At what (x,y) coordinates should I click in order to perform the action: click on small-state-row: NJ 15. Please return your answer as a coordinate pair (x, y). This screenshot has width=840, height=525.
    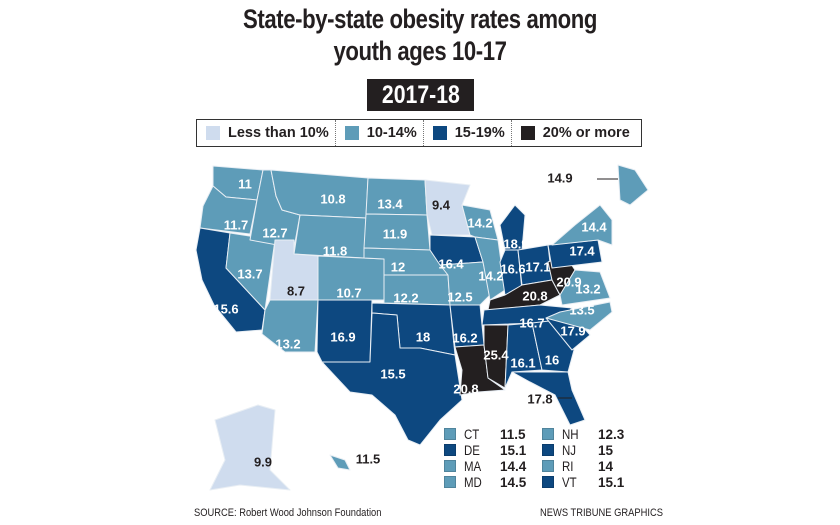
    Looking at the image, I should click on (583, 450).